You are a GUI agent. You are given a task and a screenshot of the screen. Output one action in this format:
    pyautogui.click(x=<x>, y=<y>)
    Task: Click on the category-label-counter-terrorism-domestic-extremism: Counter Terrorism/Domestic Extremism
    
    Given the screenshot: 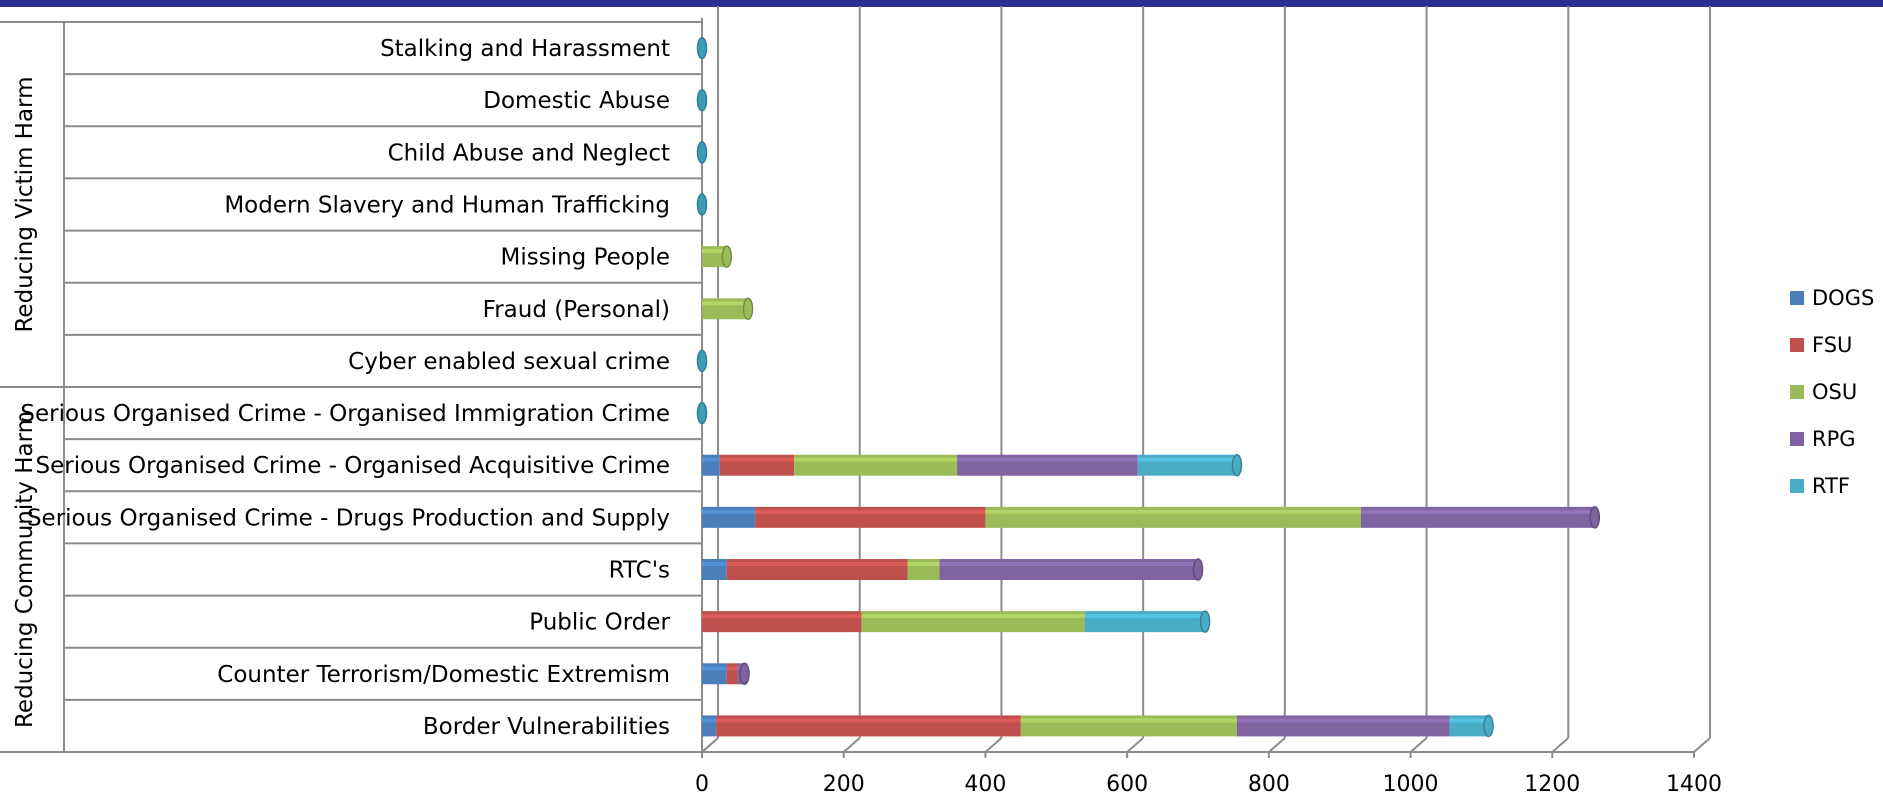 What is the action you would take?
    pyautogui.click(x=443, y=675)
    